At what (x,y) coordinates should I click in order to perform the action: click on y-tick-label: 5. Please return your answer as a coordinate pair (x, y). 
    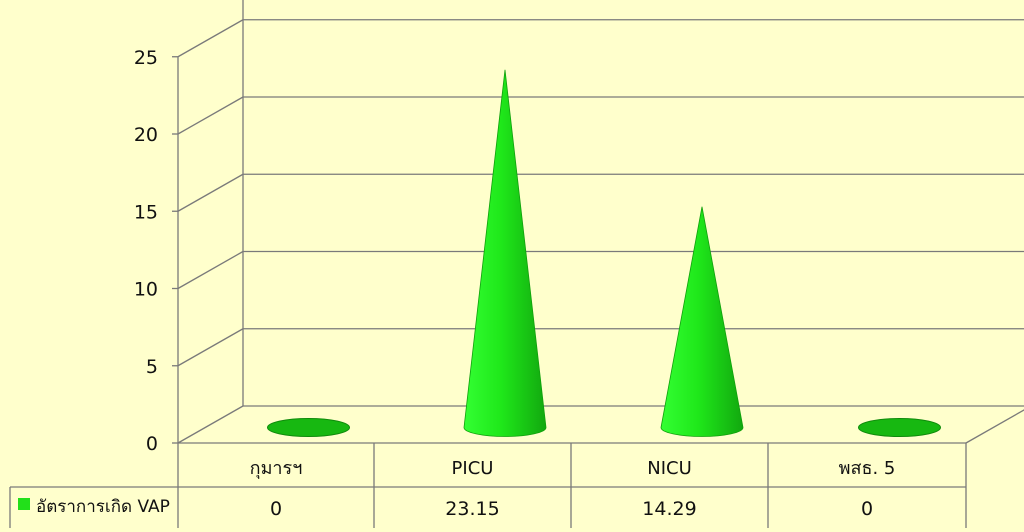
    Looking at the image, I should click on (152, 367).